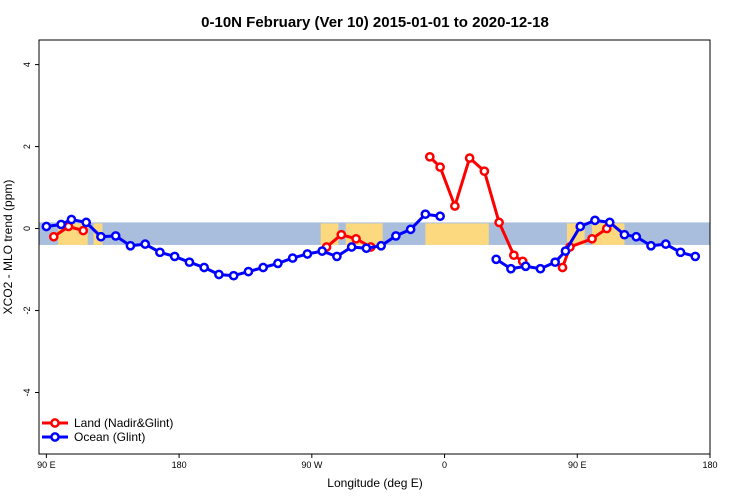 Image resolution: width=750 pixels, height=500 pixels. I want to click on x-tick-label: 0, so click(444, 465).